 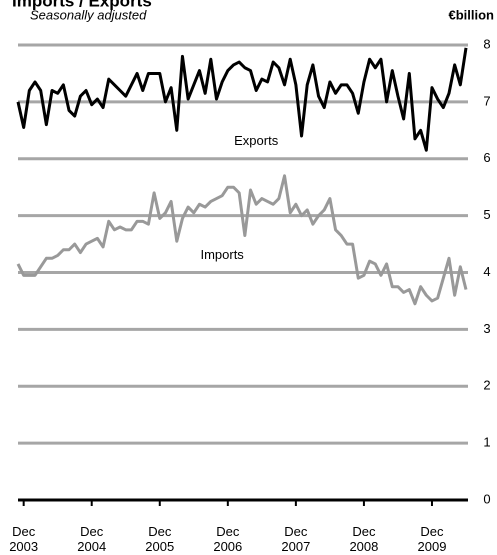 I want to click on y-tick-label: 5, so click(x=486, y=214).